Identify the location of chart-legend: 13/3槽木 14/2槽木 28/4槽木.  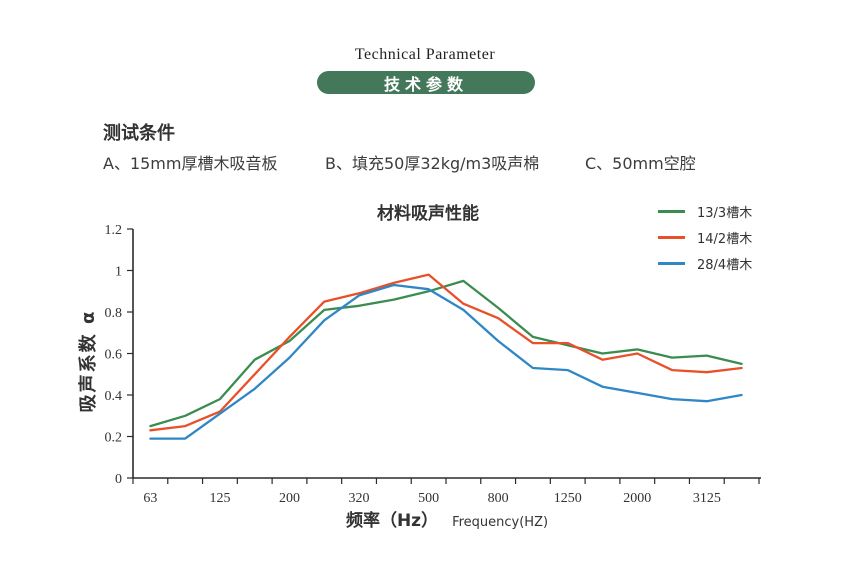
(705, 238).